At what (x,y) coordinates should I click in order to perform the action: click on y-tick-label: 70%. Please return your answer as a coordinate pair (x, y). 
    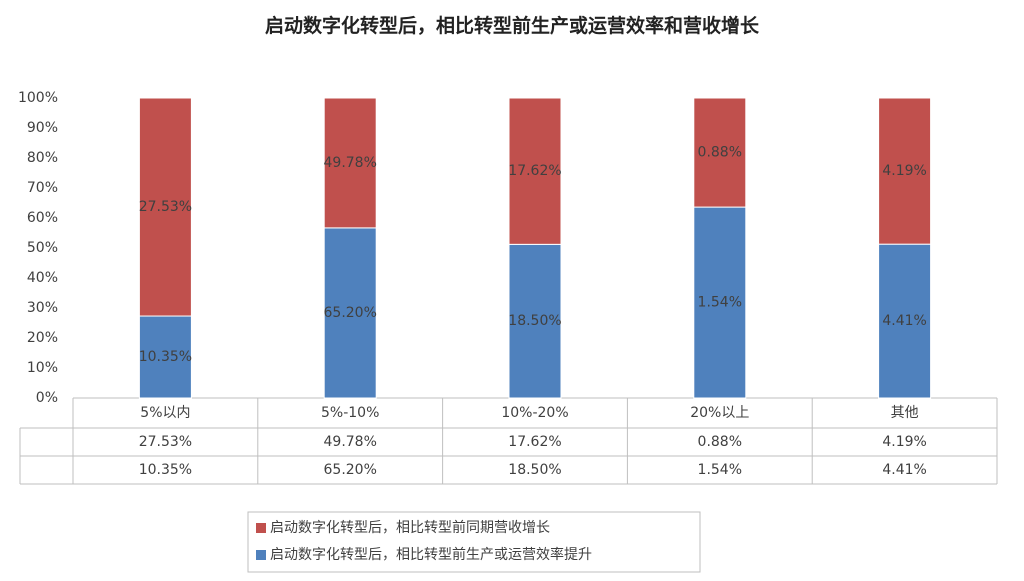
    Looking at the image, I should click on (42, 188).